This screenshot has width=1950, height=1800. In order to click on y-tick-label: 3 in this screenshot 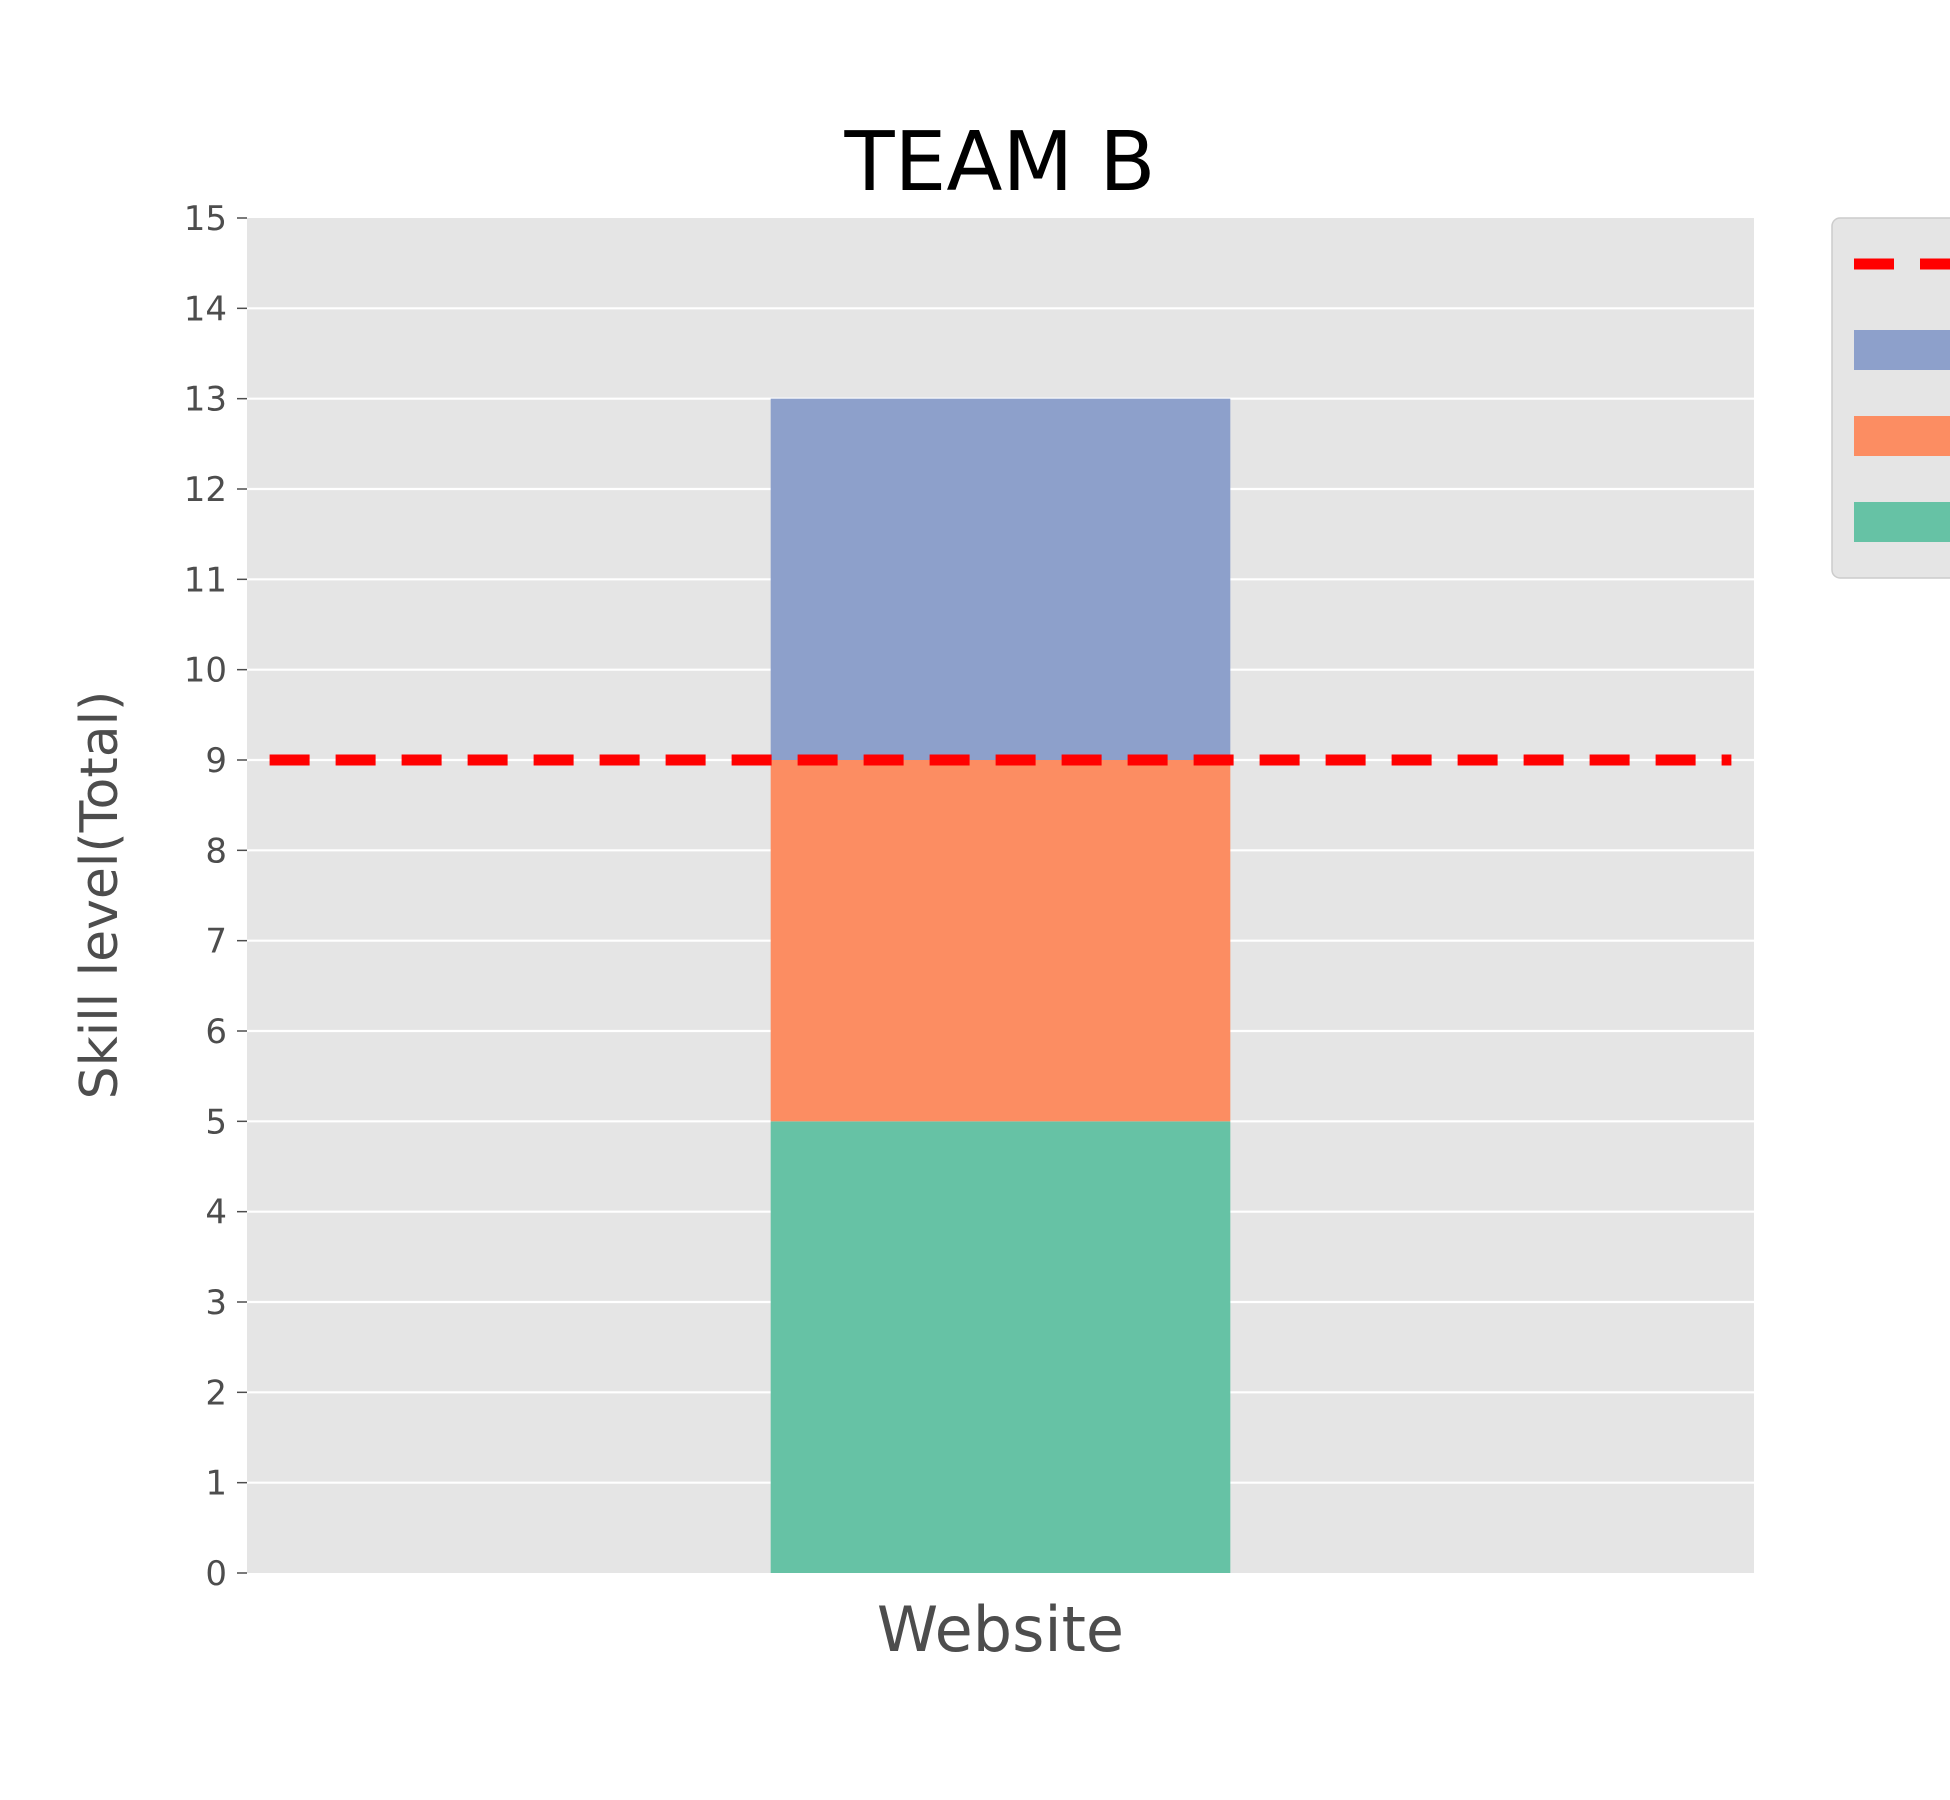, I will do `click(216, 1303)`.